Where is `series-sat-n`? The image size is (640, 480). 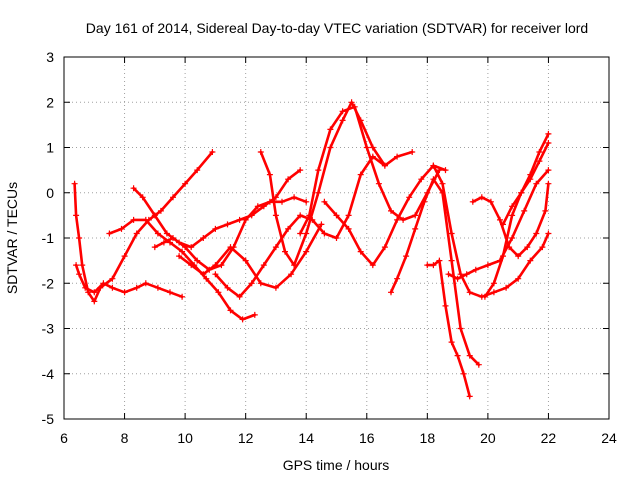
series-sat-n is located at coordinates (498, 224).